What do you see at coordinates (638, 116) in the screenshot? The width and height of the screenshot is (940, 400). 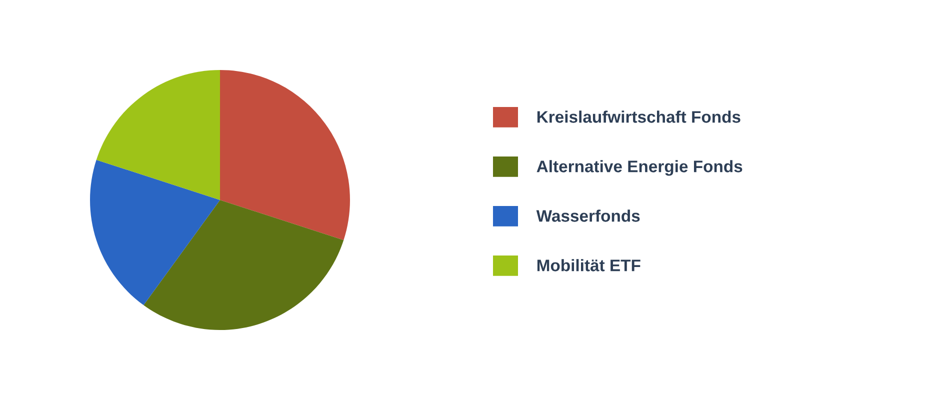 I see `legend-label: Kreislaufwirtschaft Fonds` at bounding box center [638, 116].